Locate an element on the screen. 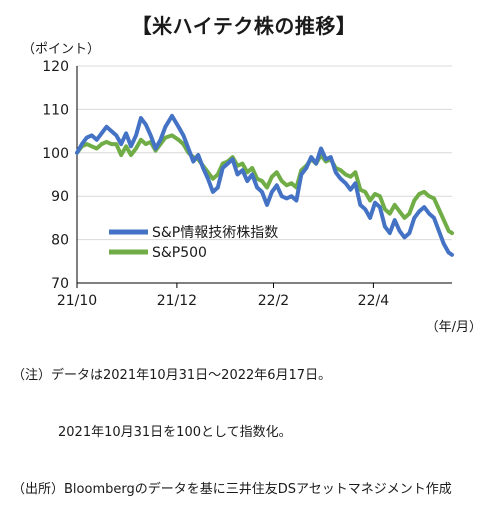 The height and width of the screenshot is (518, 488). legend-label-0: S&P情報技術株指数 is located at coordinates (215, 233).